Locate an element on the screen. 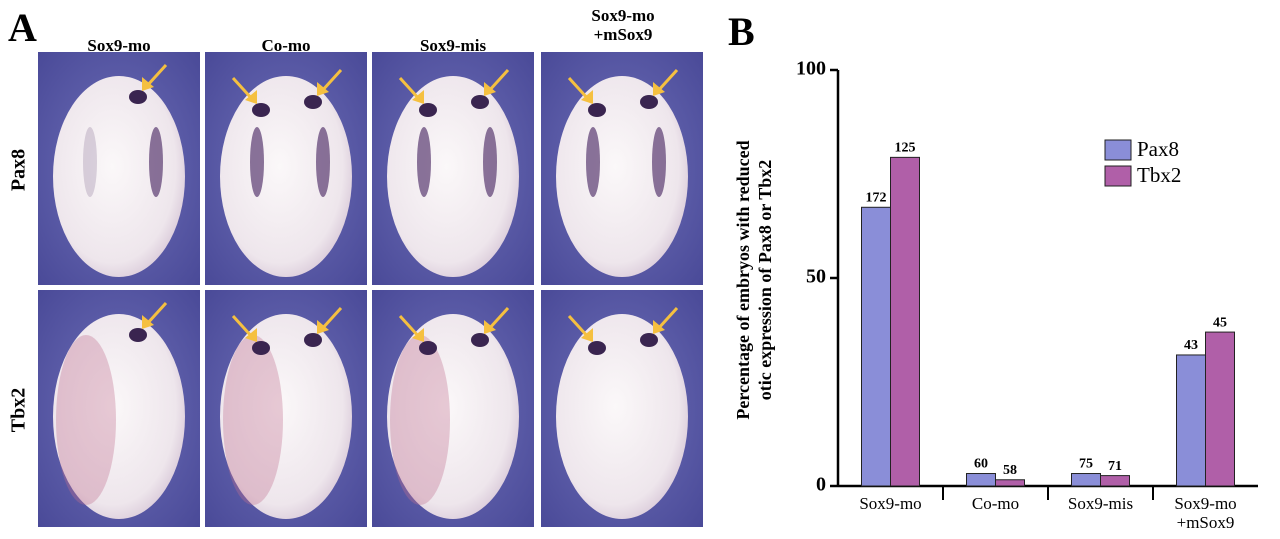  y-tick-label: 100 is located at coordinates (811, 69).